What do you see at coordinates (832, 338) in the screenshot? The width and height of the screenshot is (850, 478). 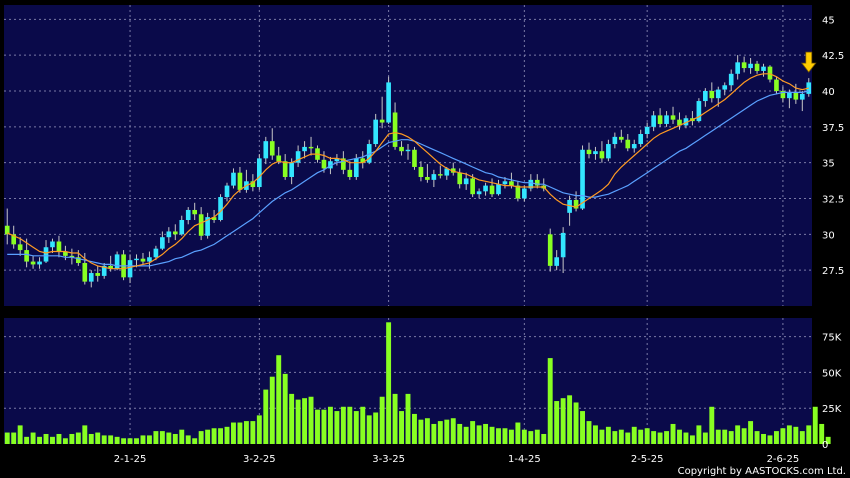 I see `volume-tick-label: 75K` at bounding box center [832, 338].